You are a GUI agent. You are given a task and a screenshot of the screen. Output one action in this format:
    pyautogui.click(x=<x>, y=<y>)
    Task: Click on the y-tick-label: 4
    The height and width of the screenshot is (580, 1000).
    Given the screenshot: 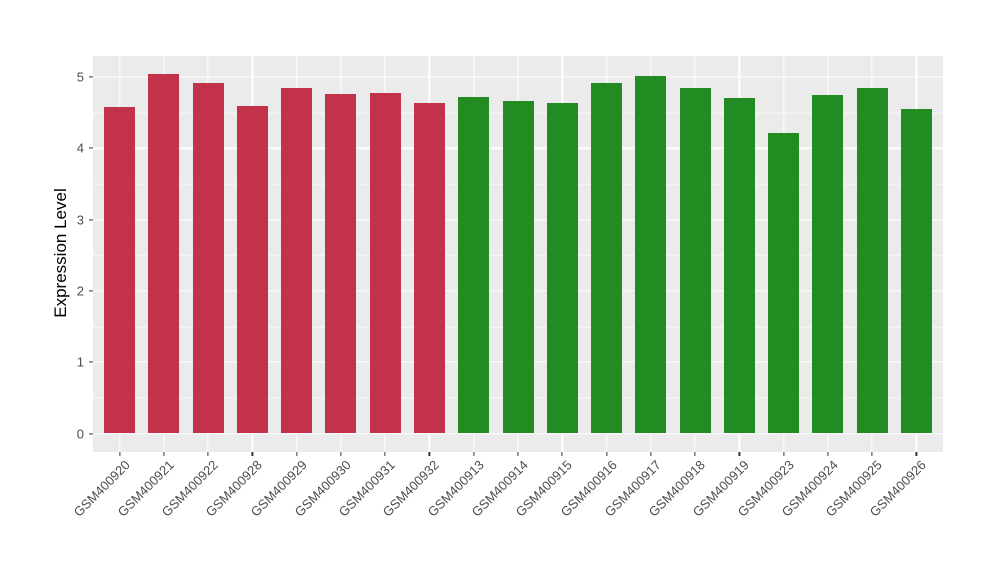 What is the action you would take?
    pyautogui.click(x=80, y=148)
    